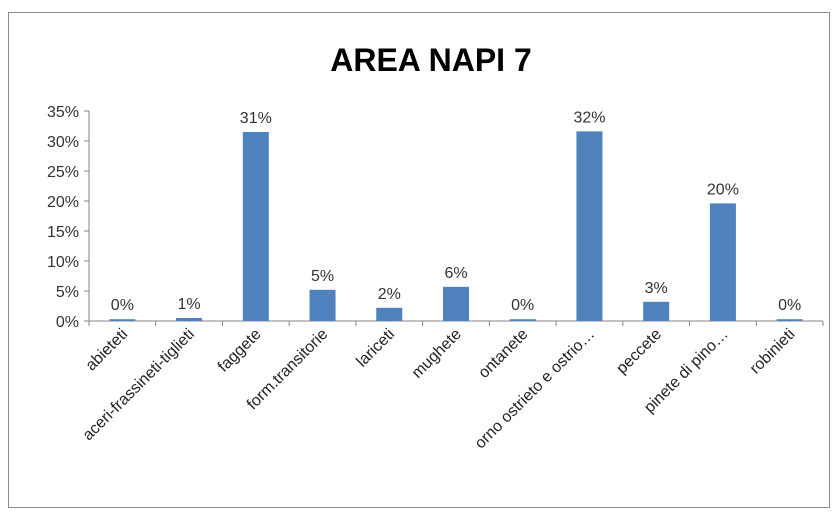 This screenshot has width=838, height=516. Describe the element at coordinates (589, 117) in the screenshot. I see `data-label: 32%` at that location.